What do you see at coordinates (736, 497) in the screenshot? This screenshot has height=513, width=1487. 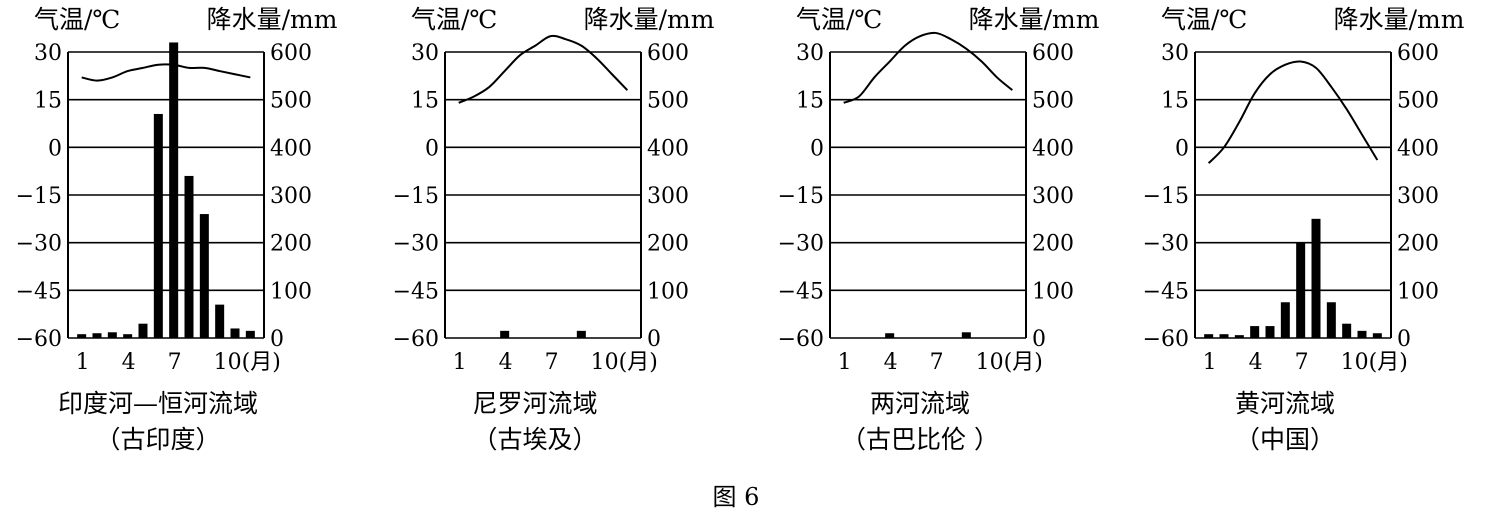 I see `figure-label: 图 6` at bounding box center [736, 497].